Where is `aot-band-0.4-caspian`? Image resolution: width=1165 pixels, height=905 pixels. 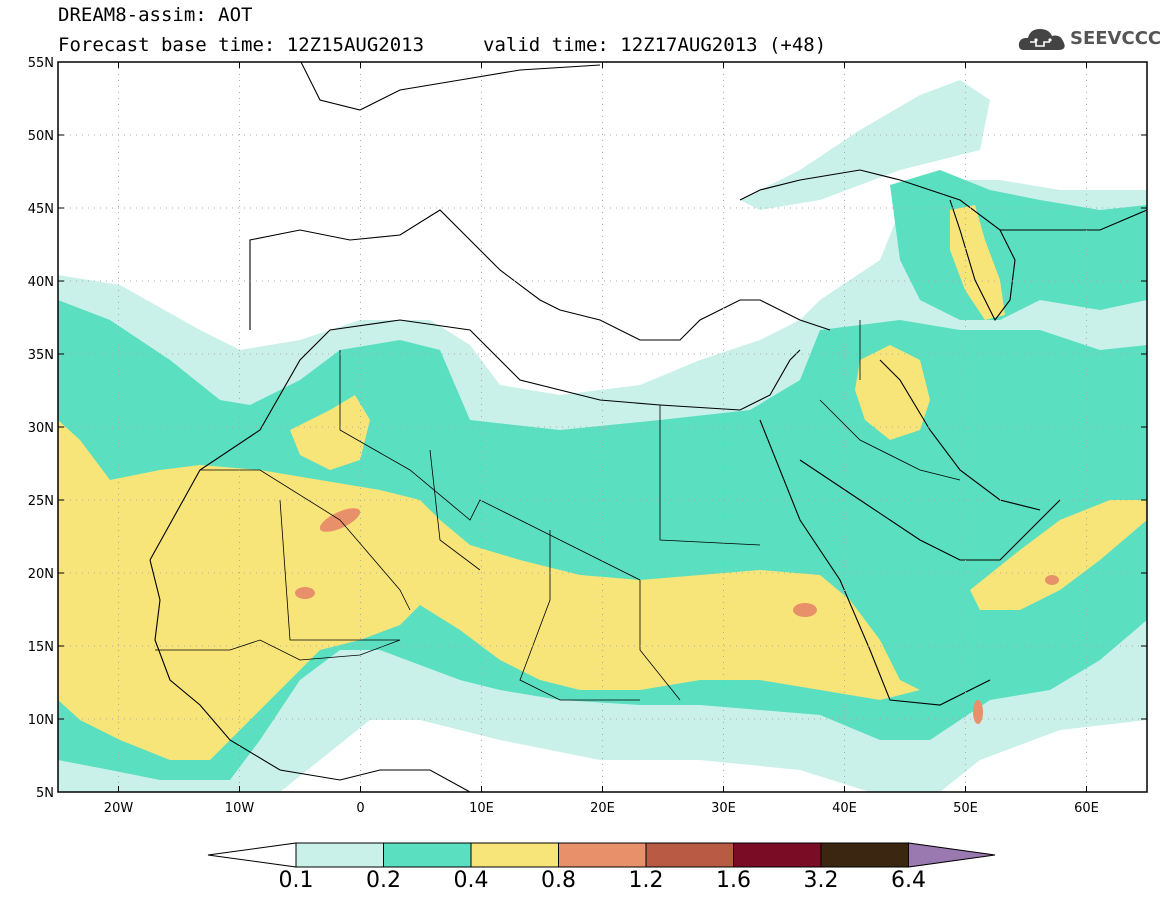
aot-band-0.4-caspian is located at coordinates (977, 262).